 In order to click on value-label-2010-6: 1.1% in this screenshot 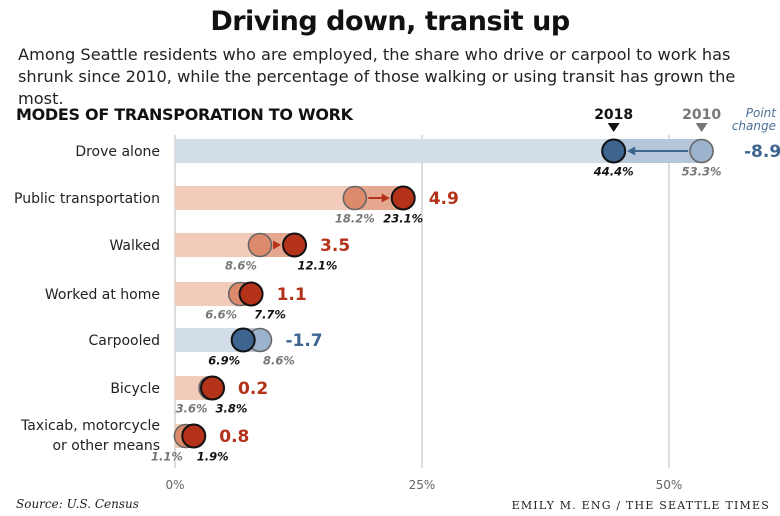, I will do `click(167, 457)`.